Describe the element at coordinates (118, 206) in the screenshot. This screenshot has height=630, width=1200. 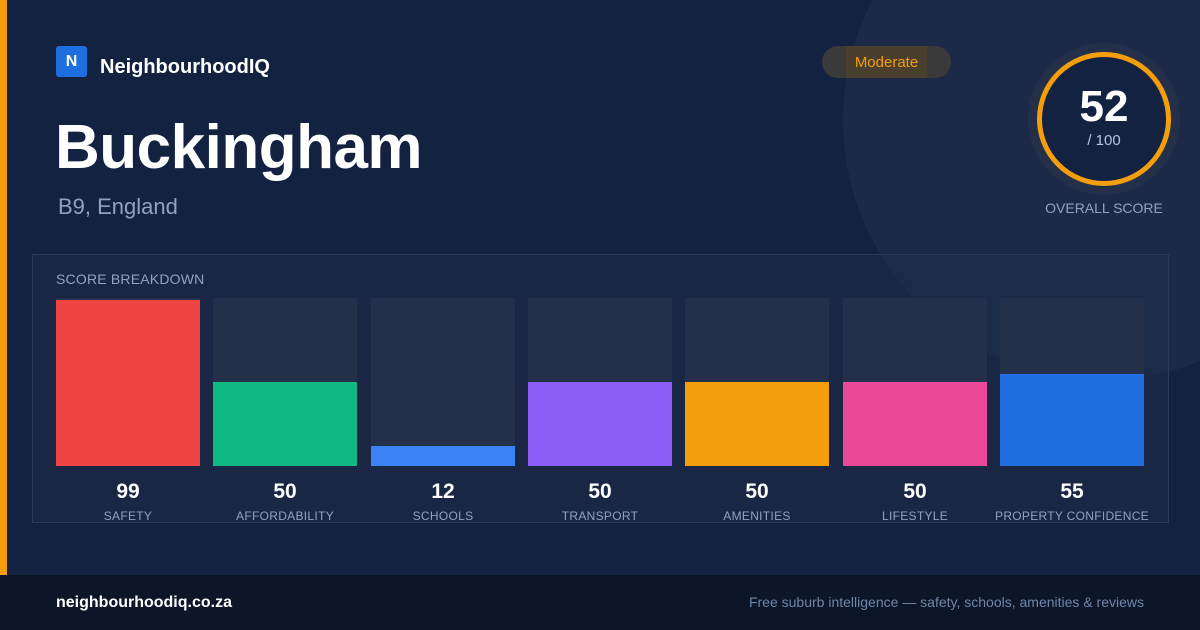
I see `place-subtitle: B9, England` at that location.